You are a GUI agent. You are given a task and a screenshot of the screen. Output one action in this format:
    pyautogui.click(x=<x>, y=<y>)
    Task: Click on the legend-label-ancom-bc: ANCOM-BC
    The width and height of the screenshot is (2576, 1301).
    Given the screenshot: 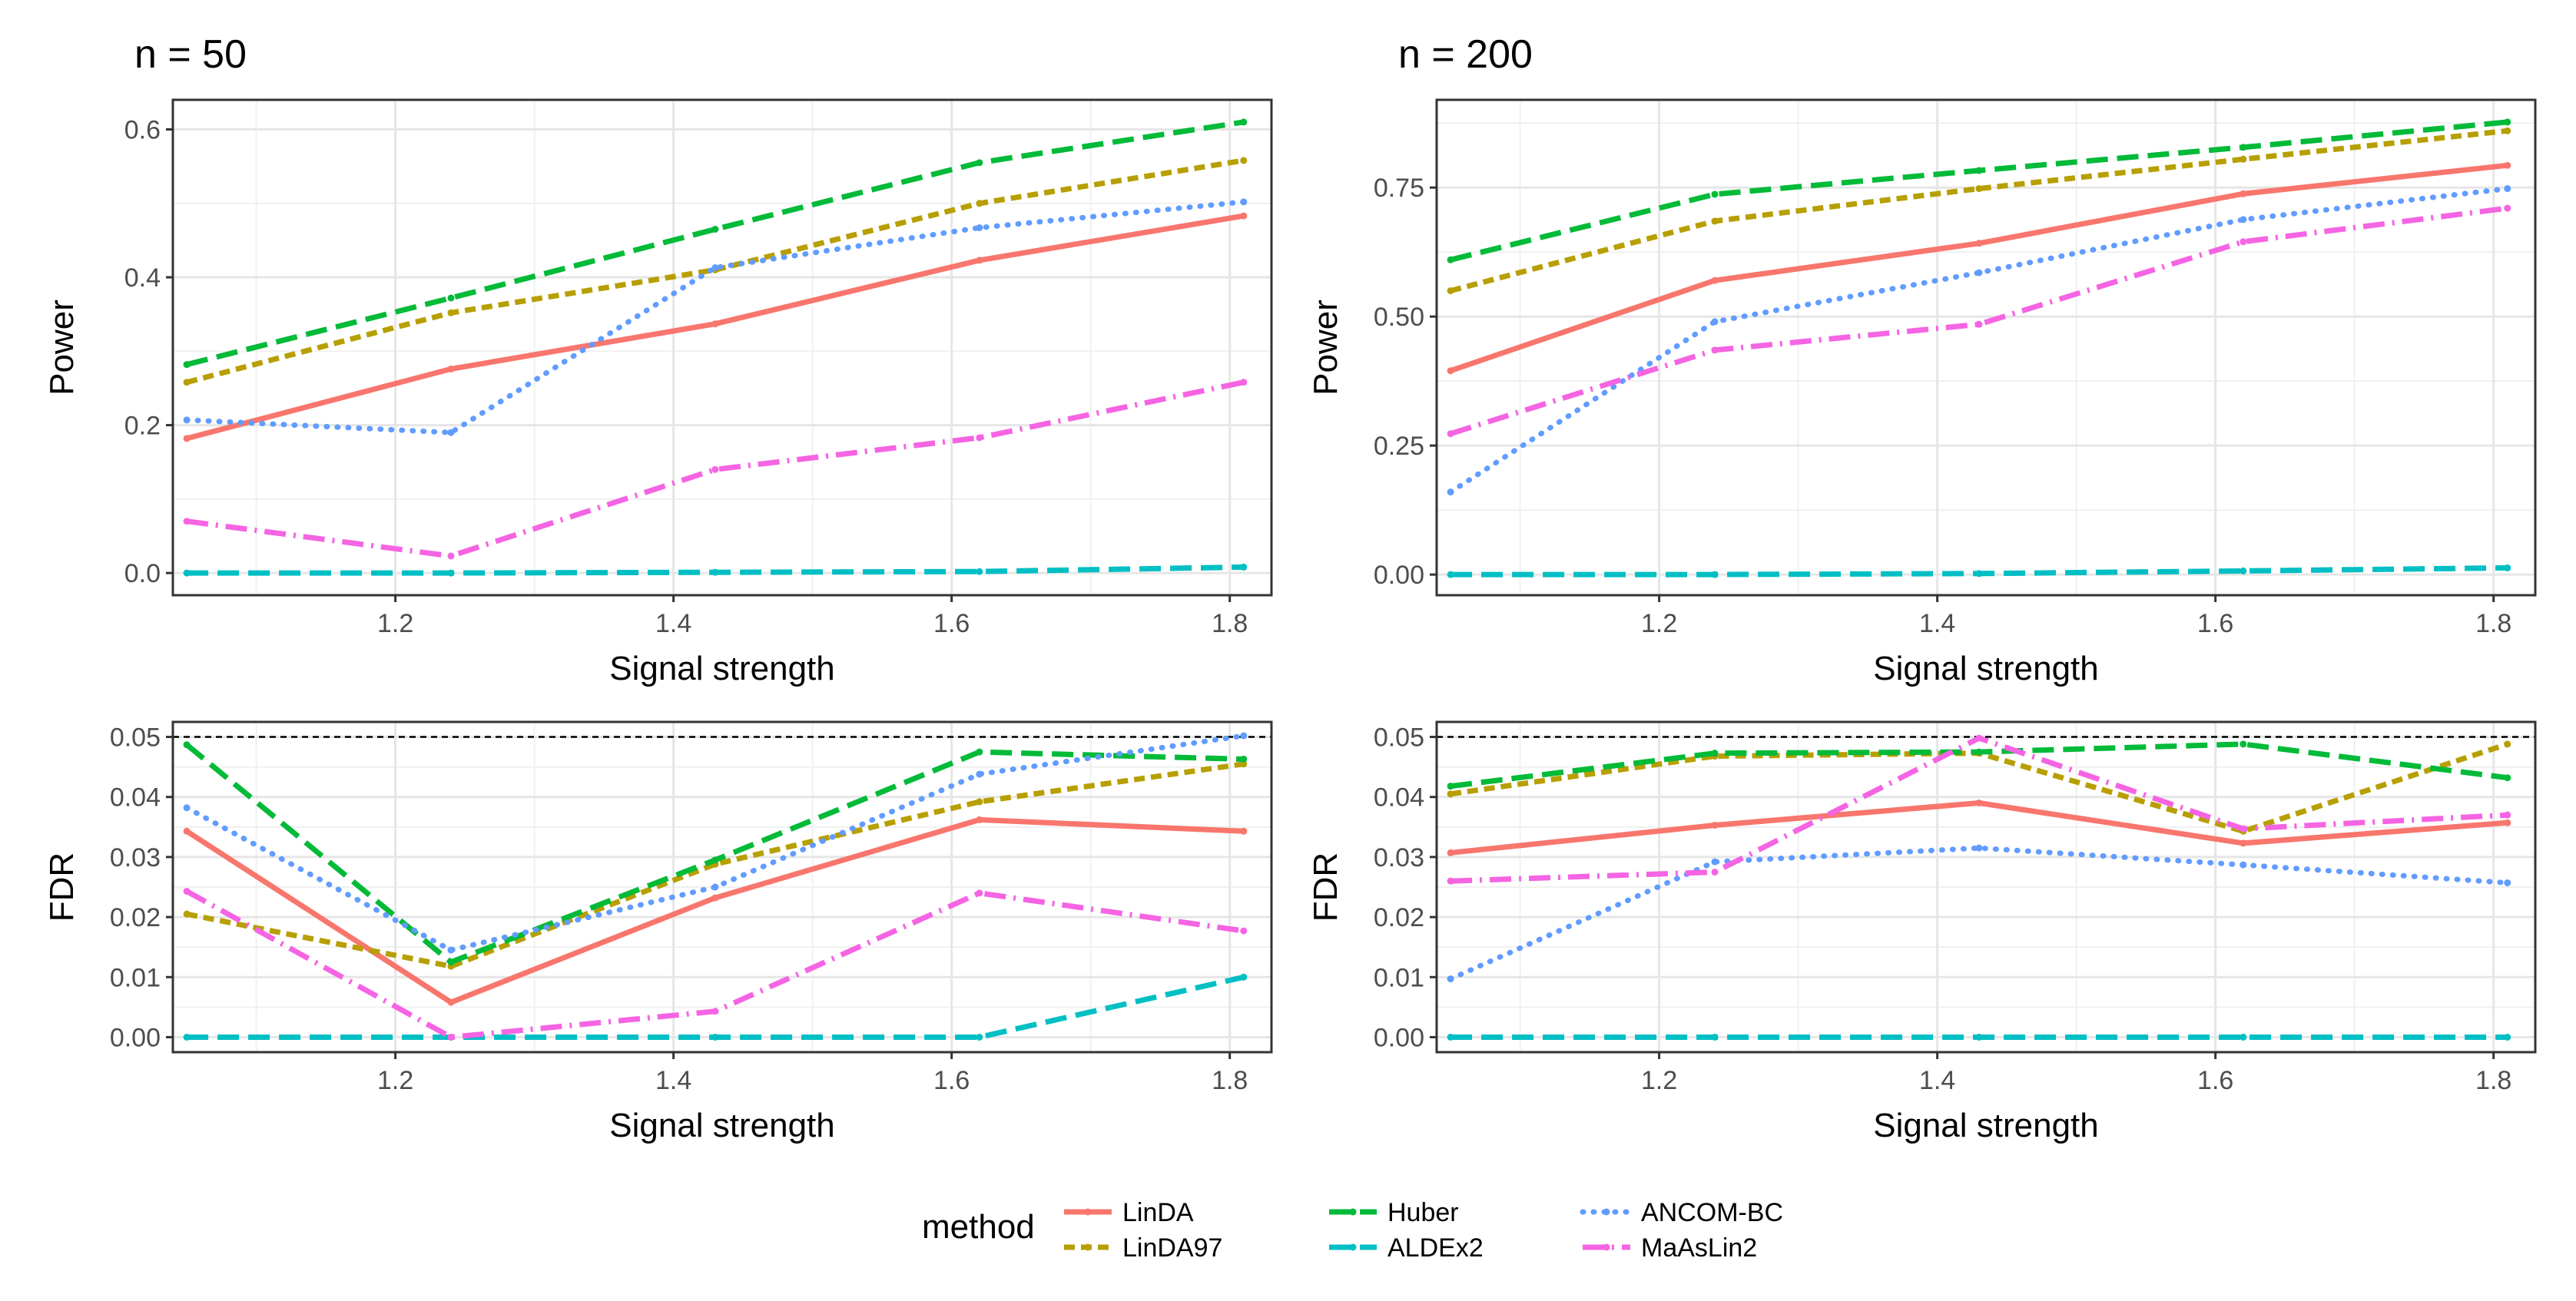 What is the action you would take?
    pyautogui.click(x=1712, y=1212)
    